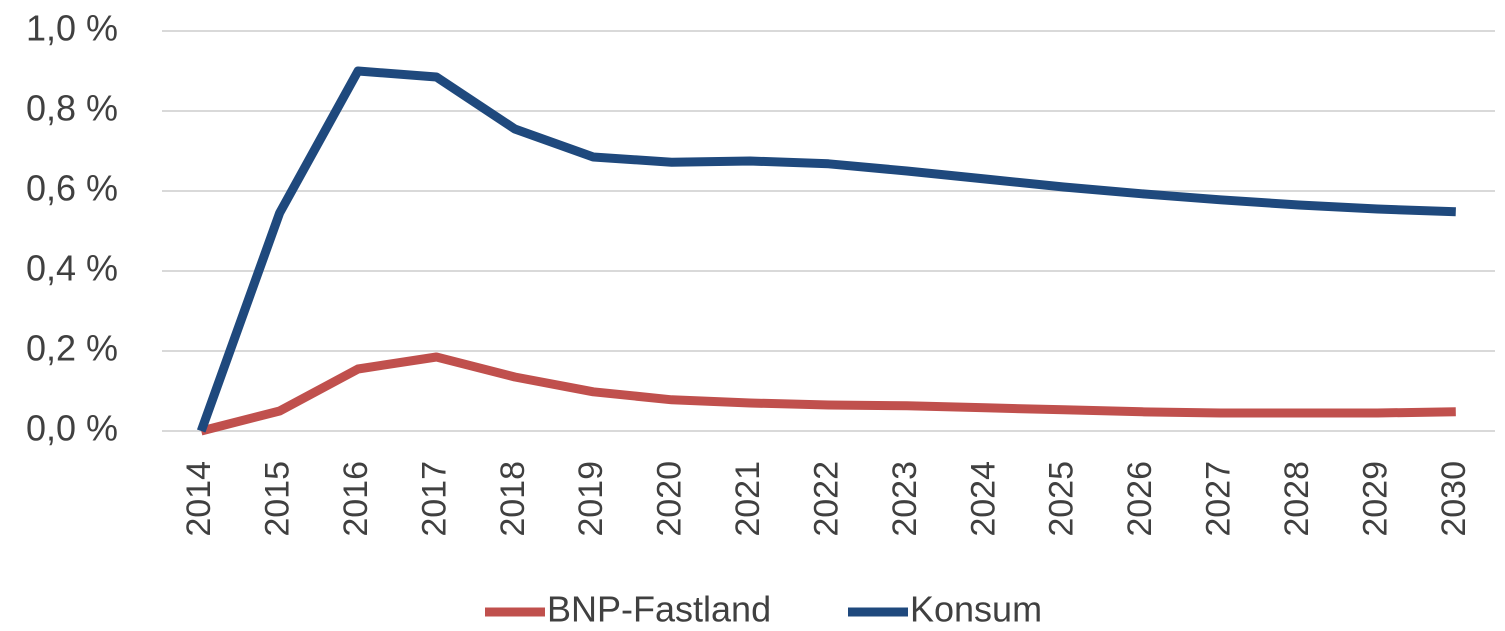 The height and width of the screenshot is (631, 1505). What do you see at coordinates (1140, 499) in the screenshot?
I see `x-tick-label: 2026` at bounding box center [1140, 499].